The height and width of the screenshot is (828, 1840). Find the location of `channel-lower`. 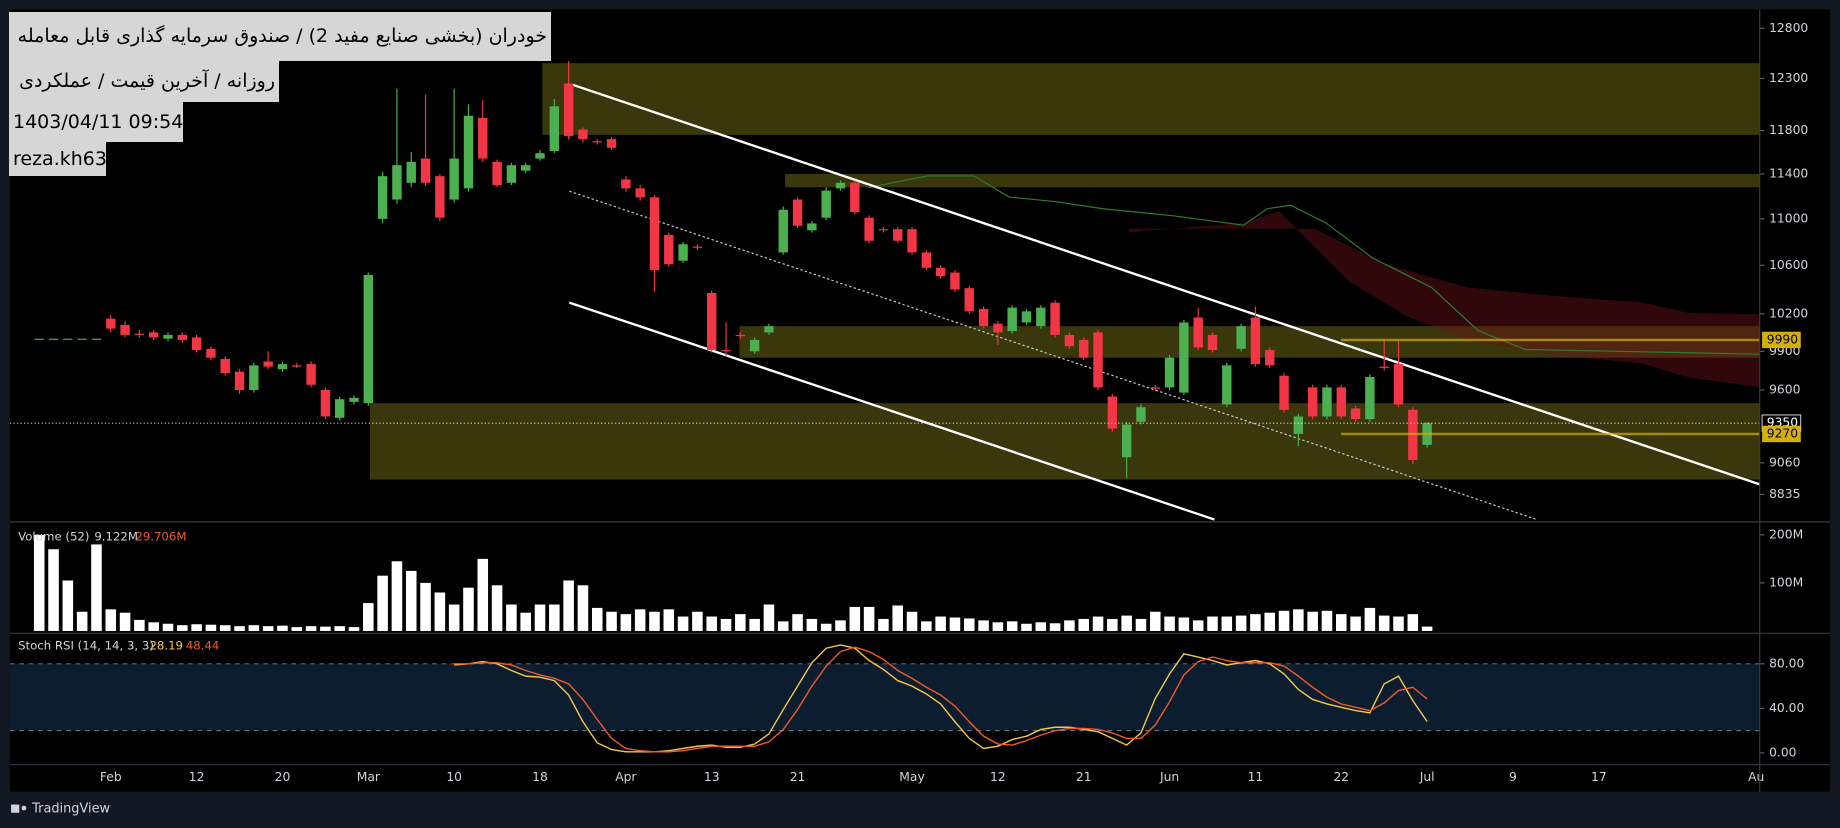

channel-lower is located at coordinates (891, 411).